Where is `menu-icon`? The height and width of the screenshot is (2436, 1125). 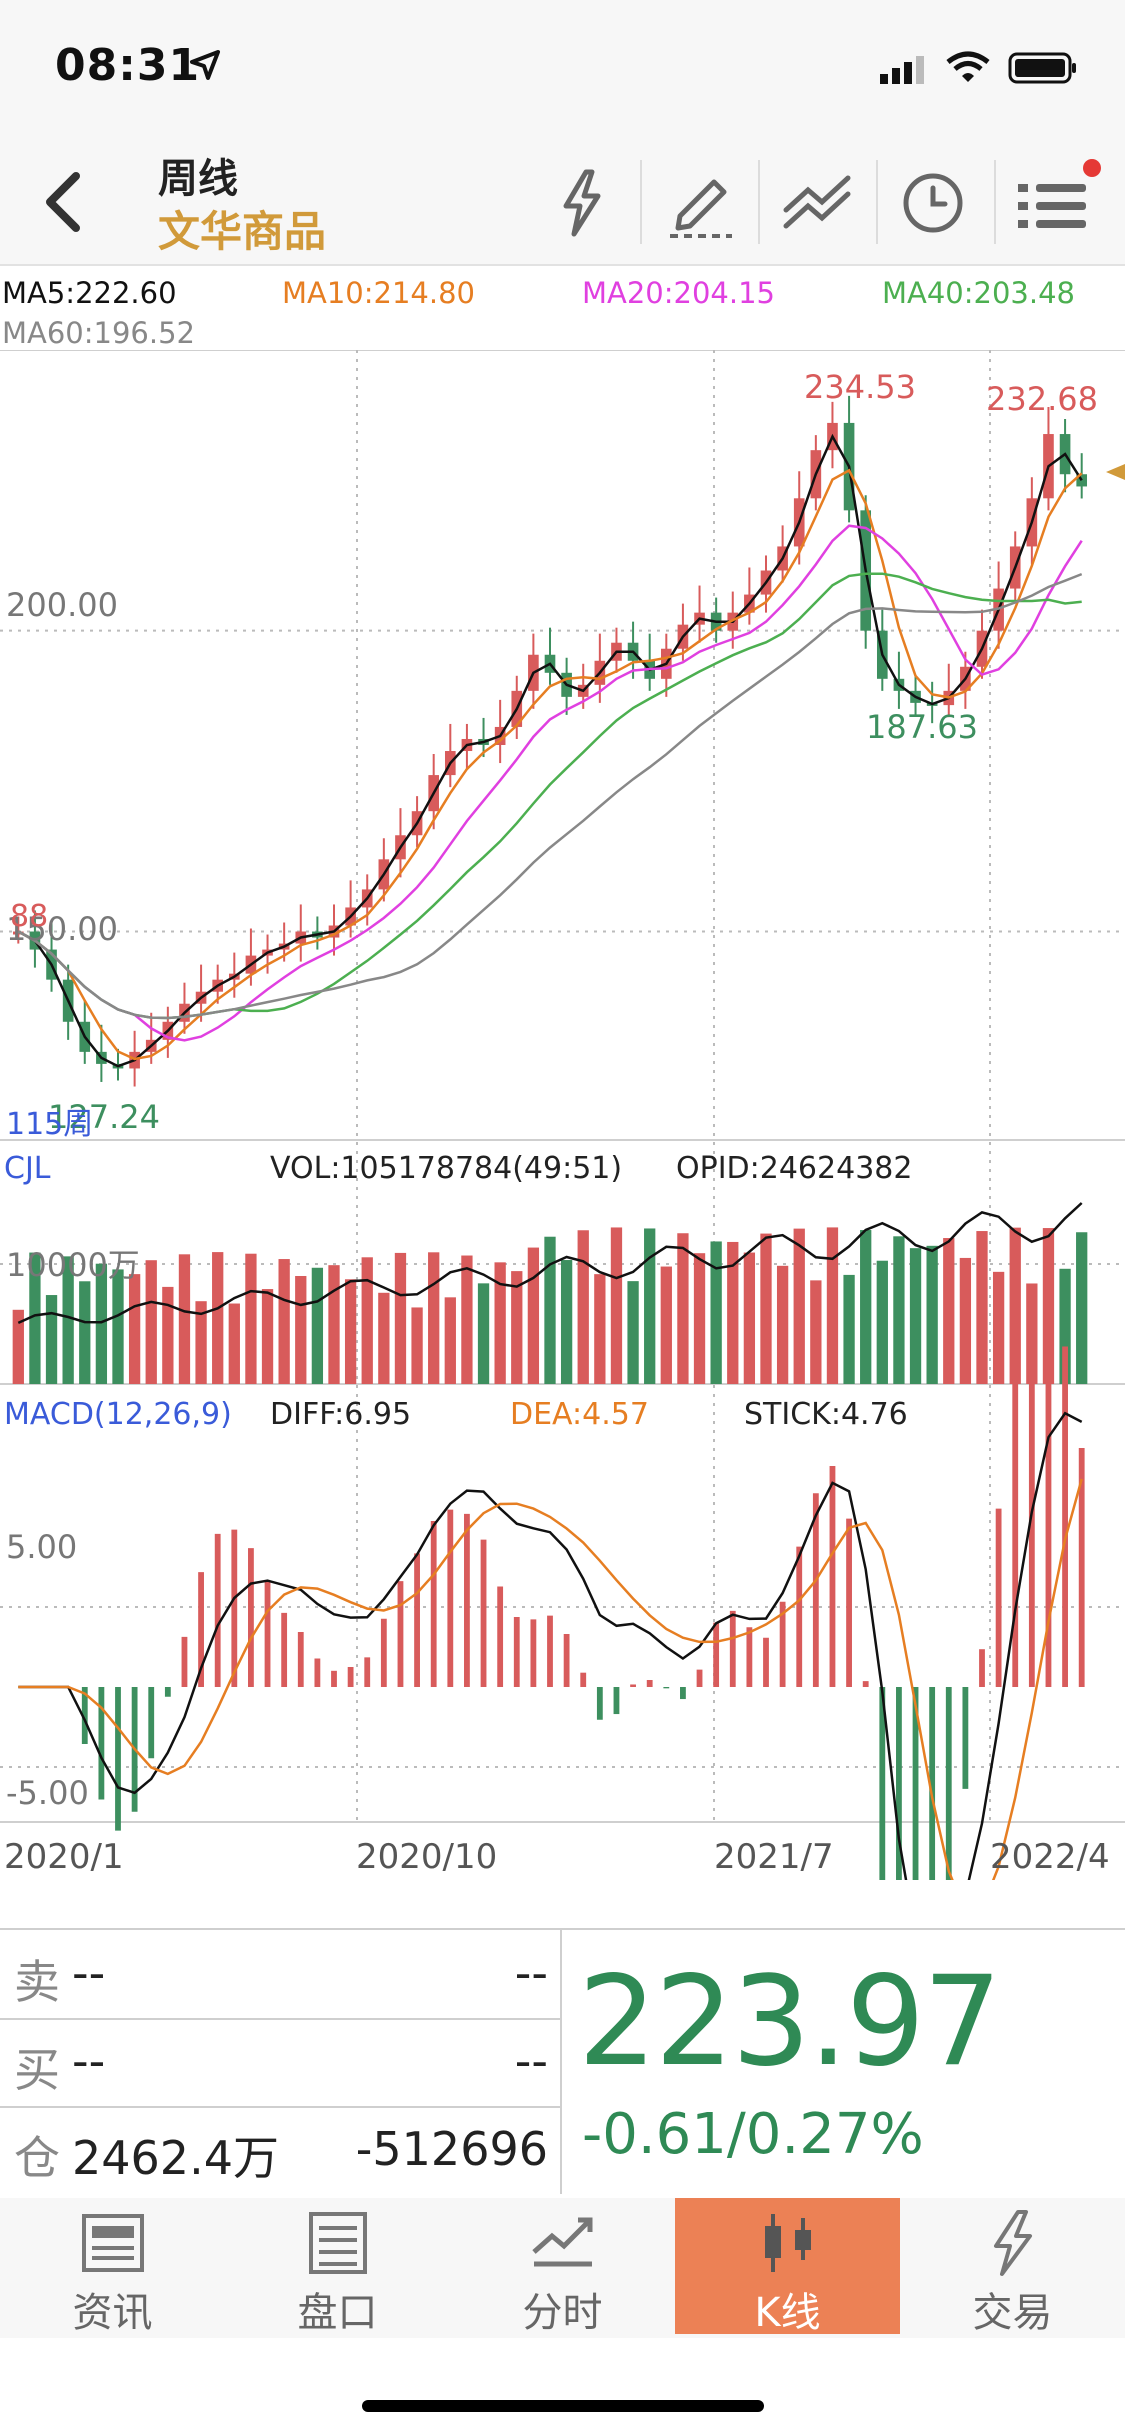
menu-icon is located at coordinates (1059, 193).